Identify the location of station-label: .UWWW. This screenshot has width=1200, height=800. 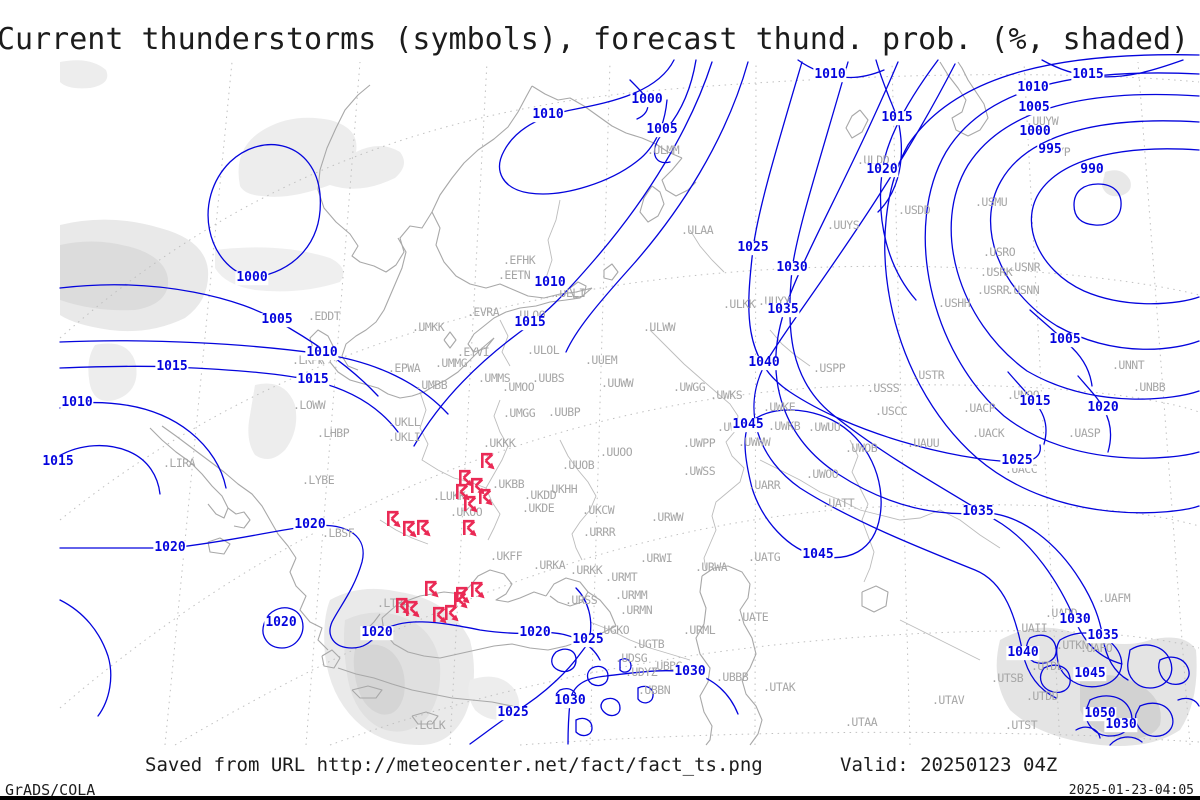
(754, 442).